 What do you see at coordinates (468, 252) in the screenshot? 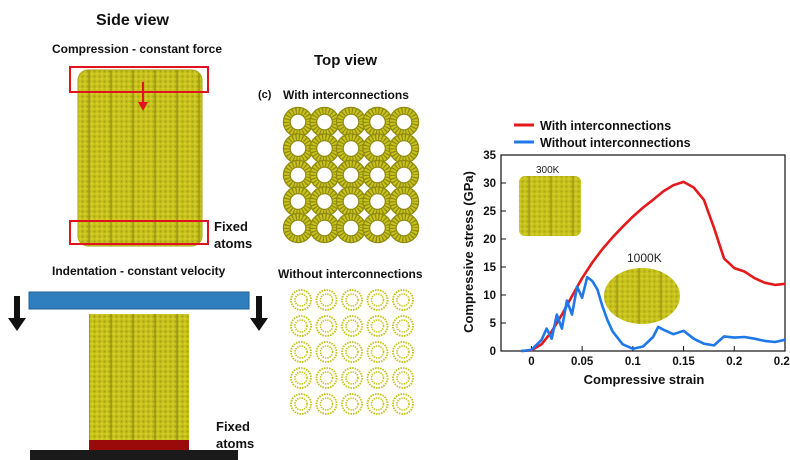
I see `y-axis-label: Compressive stress (GPa)` at bounding box center [468, 252].